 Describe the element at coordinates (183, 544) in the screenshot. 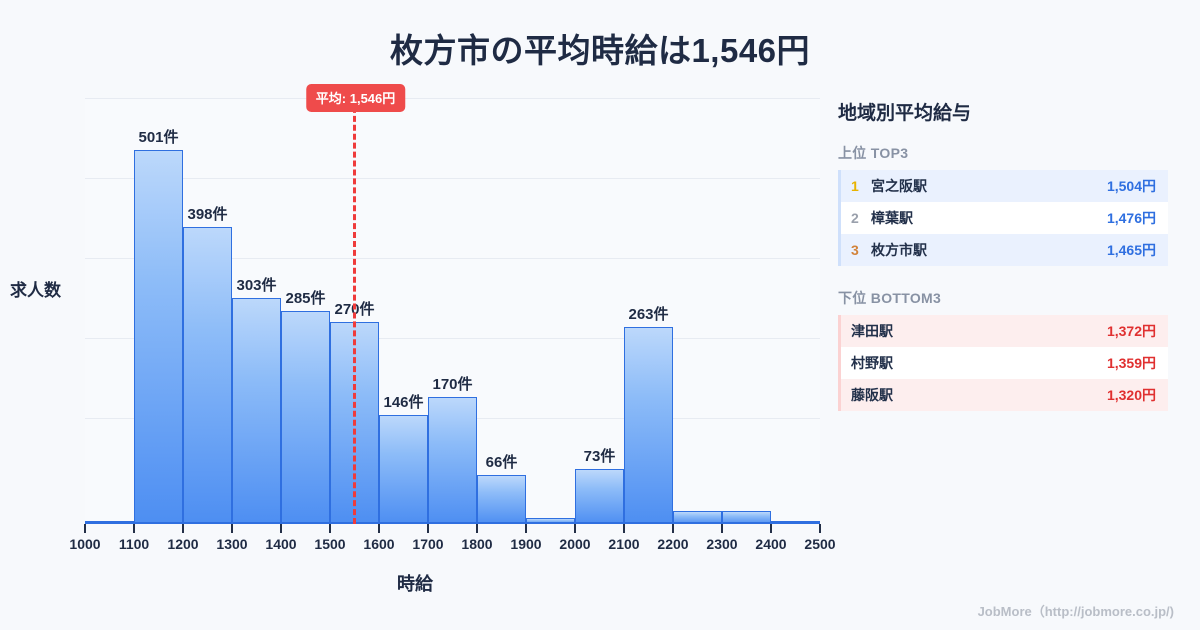

I see `x-tick-label: 1200` at that location.